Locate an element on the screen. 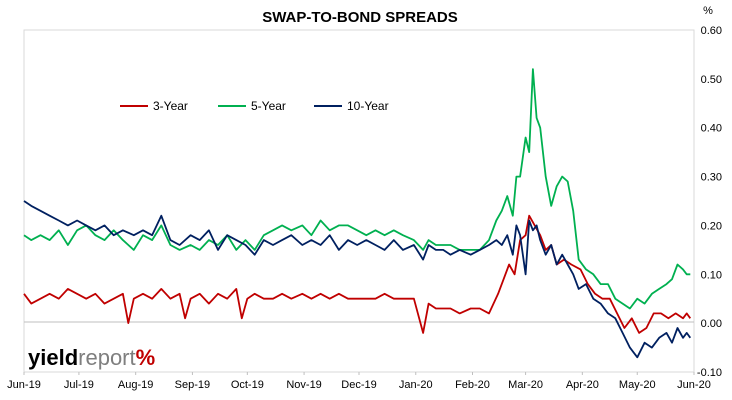 The image size is (732, 400). x-tick-label: Sep-19 is located at coordinates (192, 385).